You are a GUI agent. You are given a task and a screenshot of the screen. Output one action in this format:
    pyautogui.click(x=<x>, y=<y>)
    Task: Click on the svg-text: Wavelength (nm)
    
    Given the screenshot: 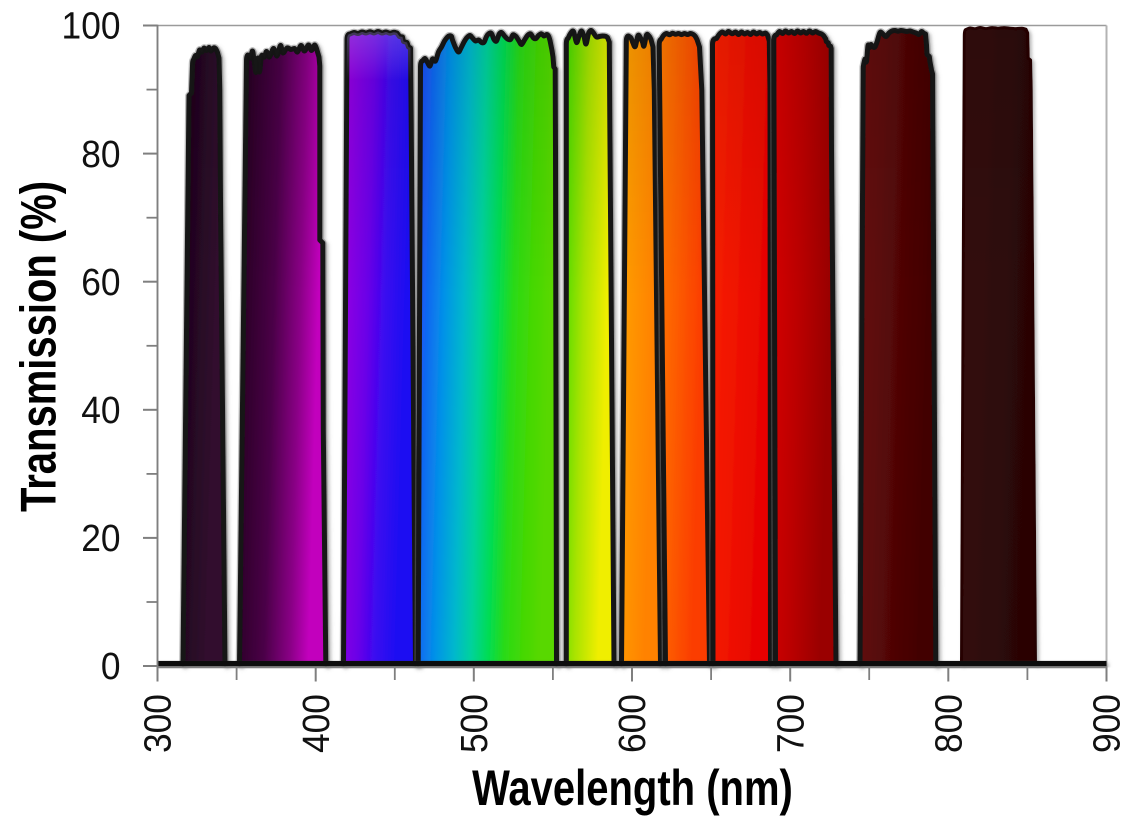 What is the action you would take?
    pyautogui.click(x=632, y=788)
    